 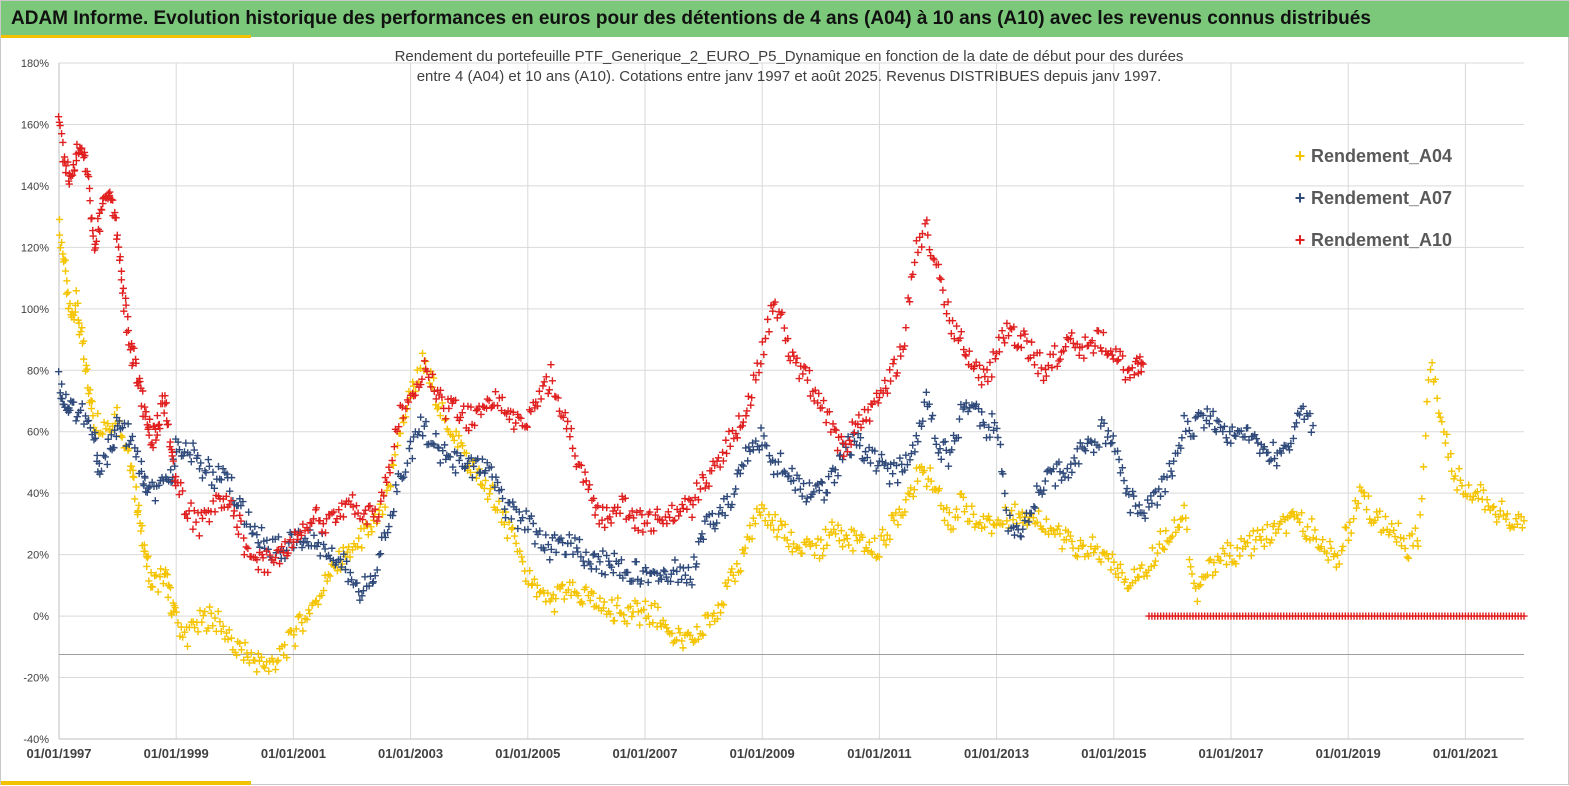 I want to click on legend-label-a07: Rendement_A07, so click(x=1382, y=197).